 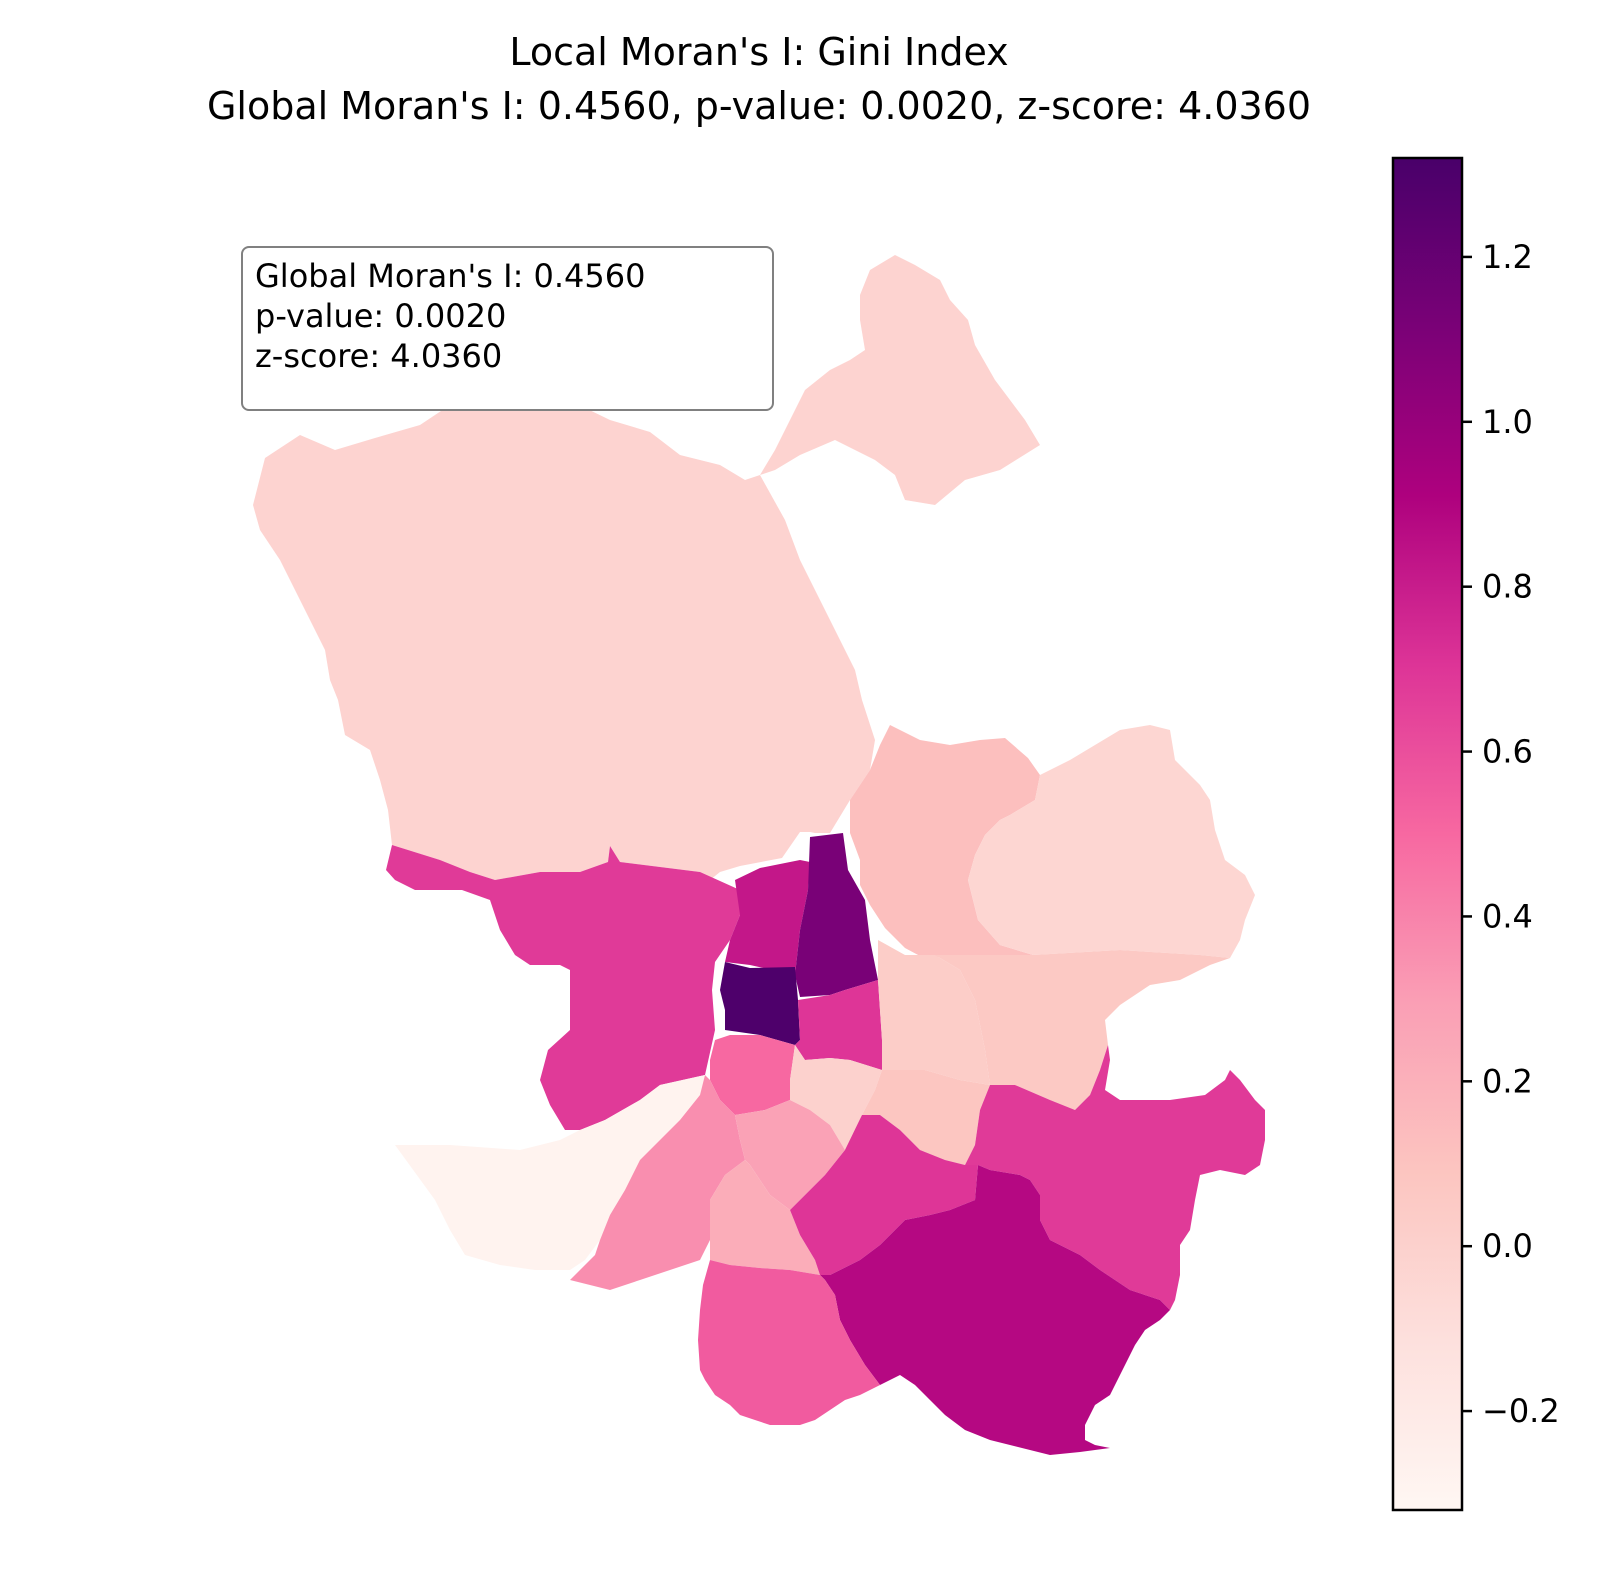 I want to click on region-south, so click(x=789, y=1342).